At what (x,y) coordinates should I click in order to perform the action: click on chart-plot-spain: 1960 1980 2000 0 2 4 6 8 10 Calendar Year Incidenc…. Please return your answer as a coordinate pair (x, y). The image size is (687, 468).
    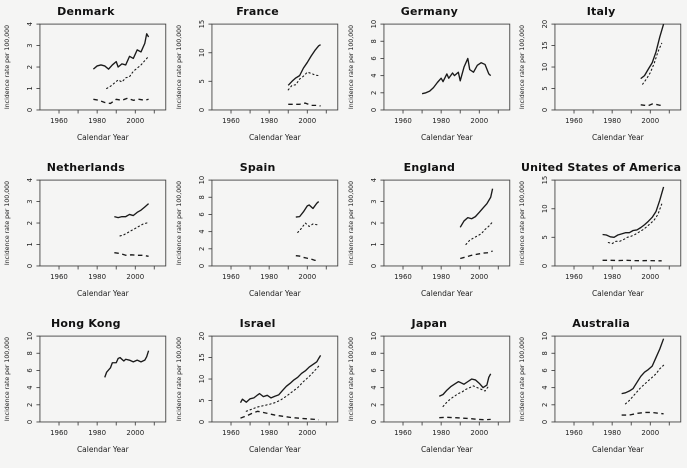
    Looking at the image, I should click on (257, 237).